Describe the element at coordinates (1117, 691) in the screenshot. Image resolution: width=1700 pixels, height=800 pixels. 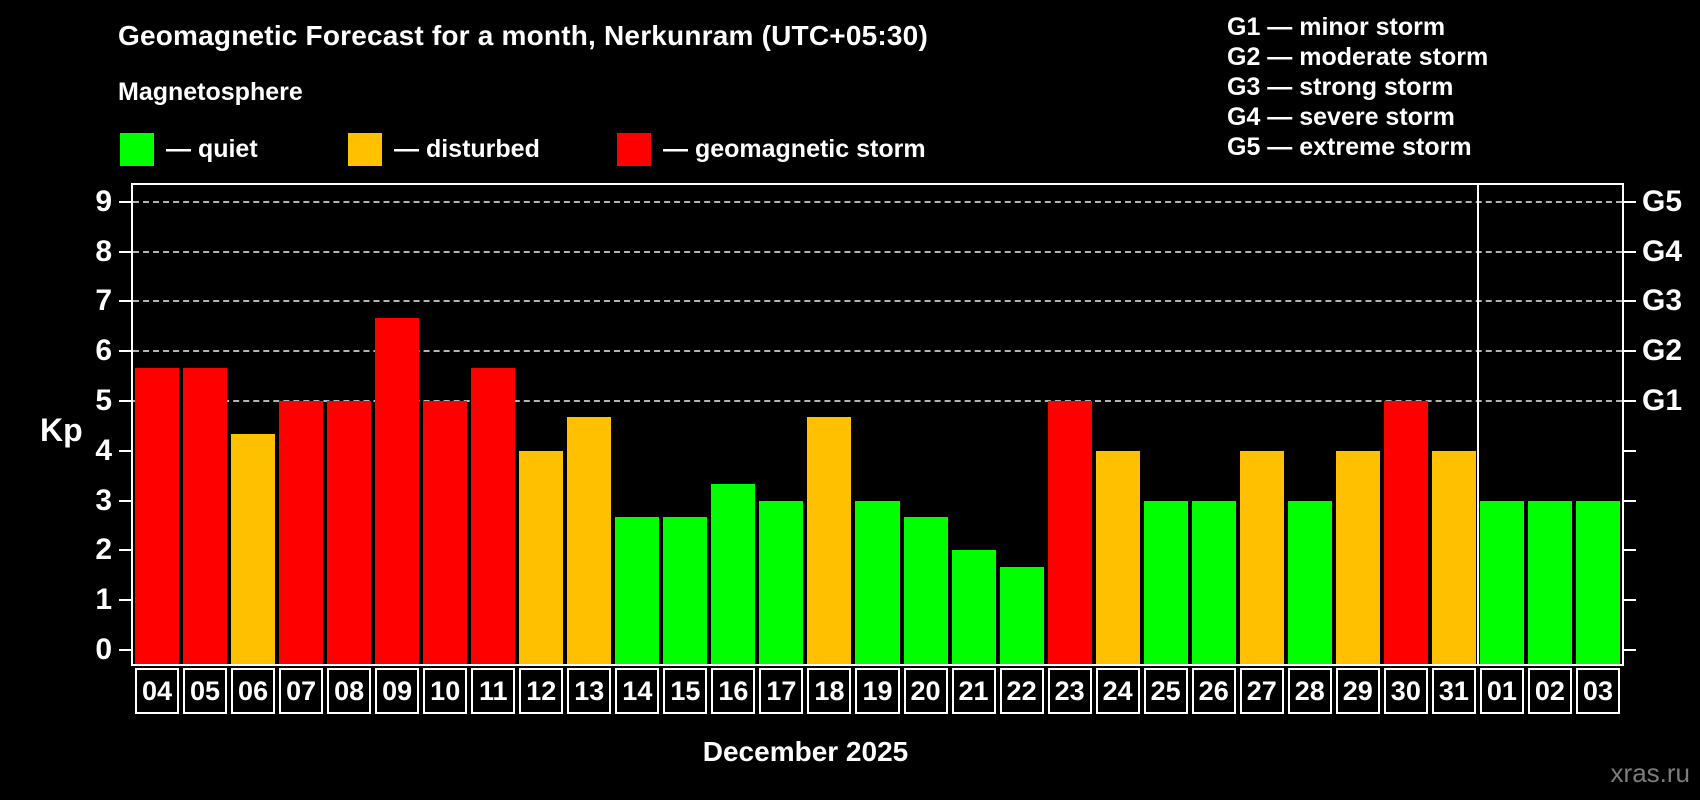
I see `day-box-24: 24` at that location.